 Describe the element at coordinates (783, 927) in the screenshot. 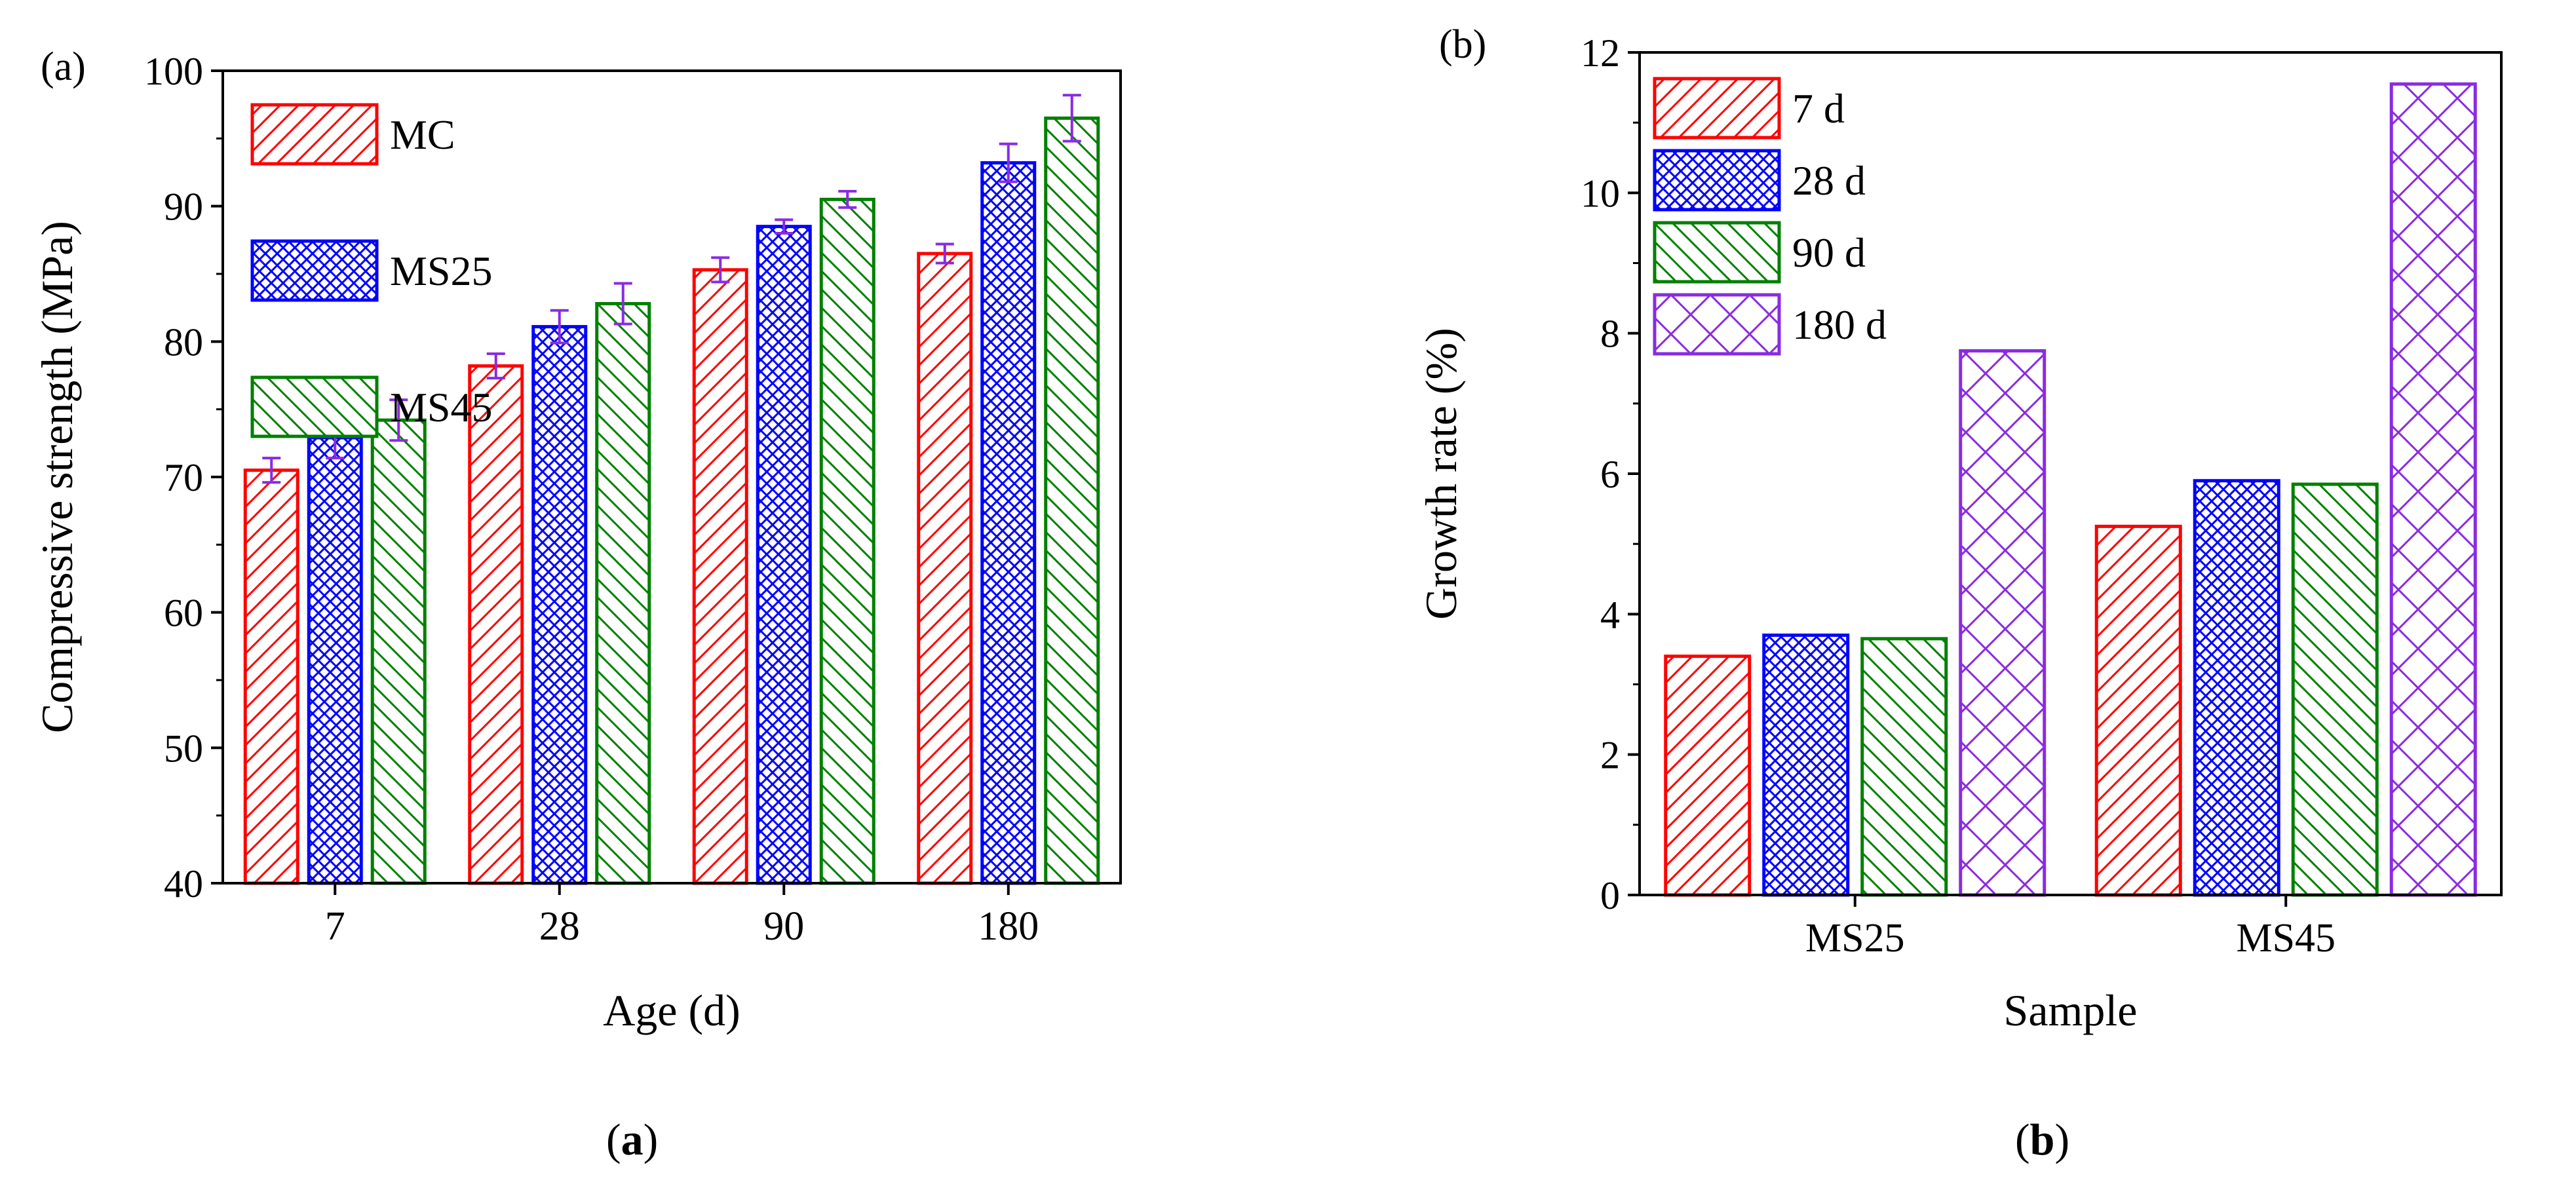

I see `x-tick-label-90: 90` at that location.